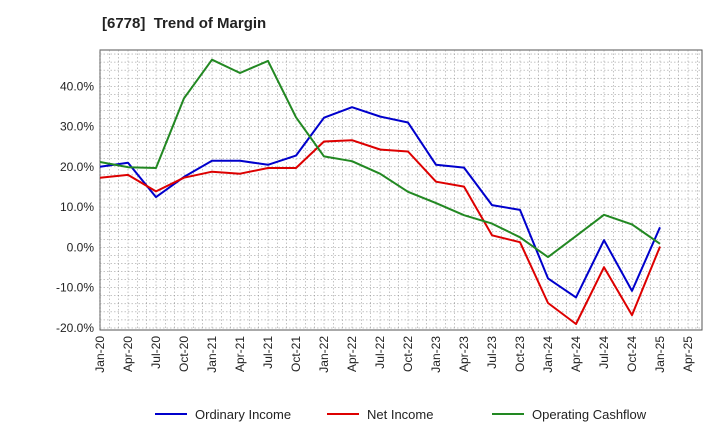 The width and height of the screenshot is (720, 440). I want to click on x-tick-label: Oct-24, so click(632, 354).